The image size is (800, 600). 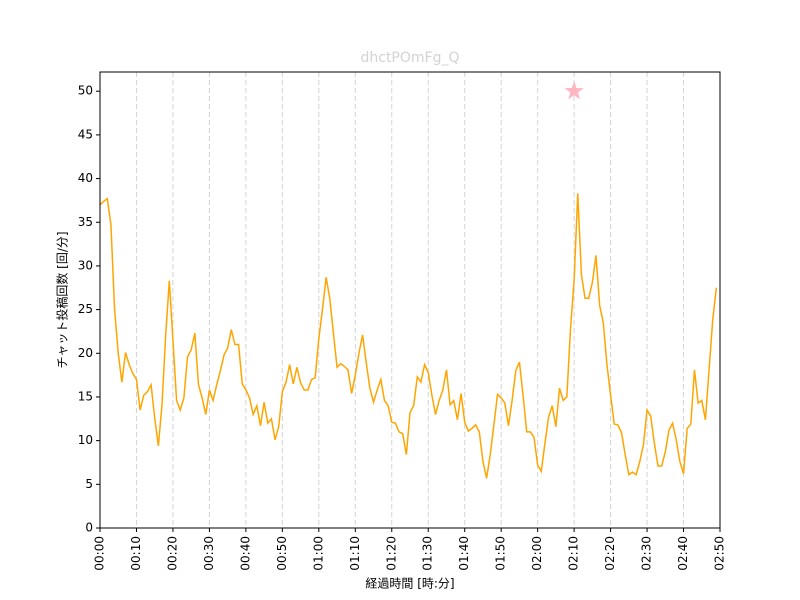 What do you see at coordinates (89, 528) in the screenshot?
I see `y-tick-label: 0` at bounding box center [89, 528].